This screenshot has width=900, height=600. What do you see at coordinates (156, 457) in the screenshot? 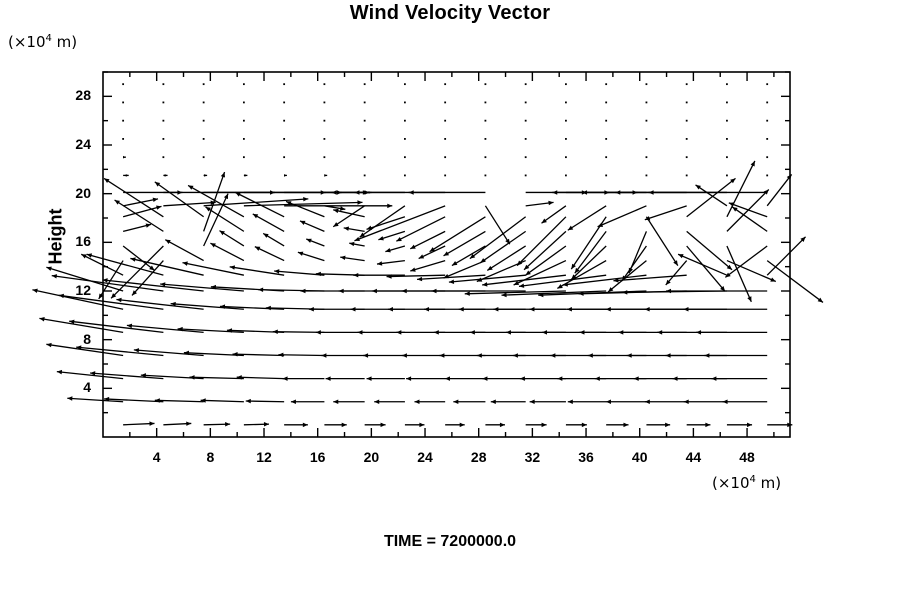
I see `x-tick-label: 4` at bounding box center [156, 457].